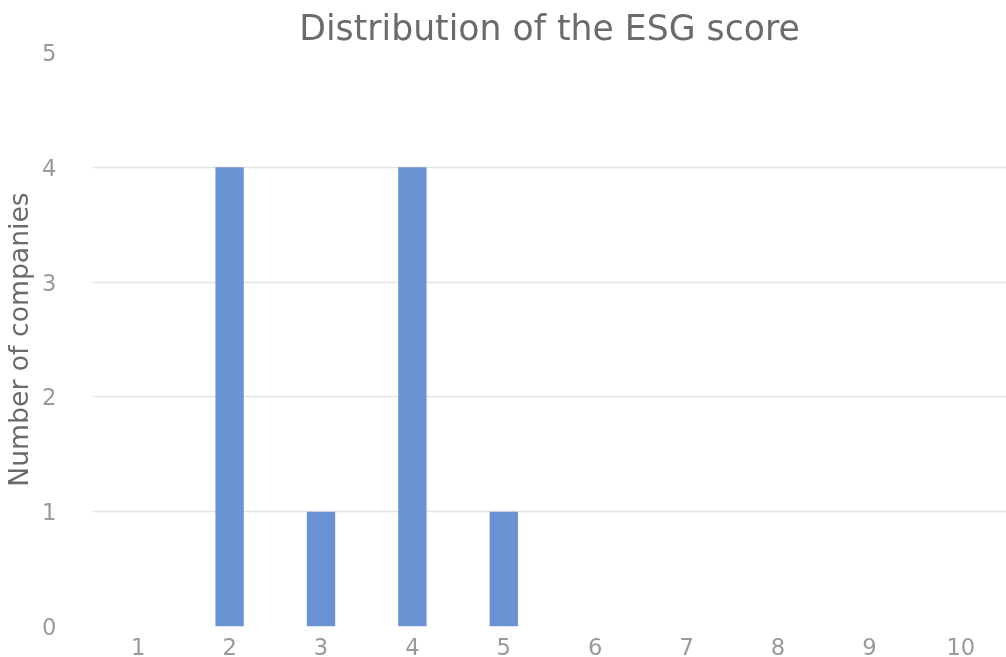 The image size is (1006, 657). I want to click on y-tick-label: 3, so click(49, 282).